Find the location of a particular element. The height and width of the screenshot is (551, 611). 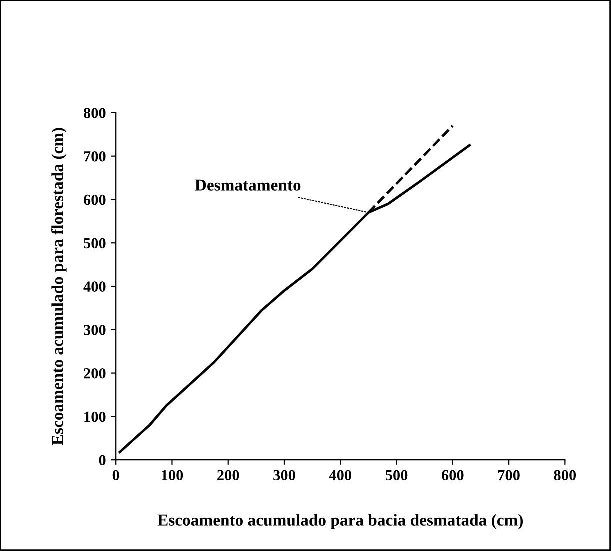

x-tick-label: 100 is located at coordinates (173, 475).